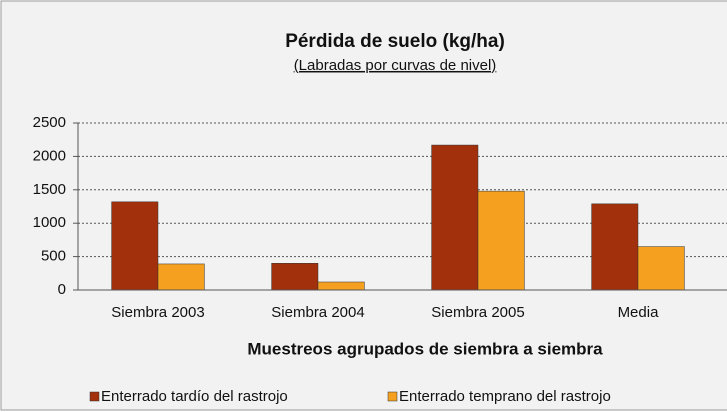 Image resolution: width=727 pixels, height=412 pixels. Describe the element at coordinates (395, 65) in the screenshot. I see `chart-subtitle: (Labradas por curvas de nivel)` at that location.